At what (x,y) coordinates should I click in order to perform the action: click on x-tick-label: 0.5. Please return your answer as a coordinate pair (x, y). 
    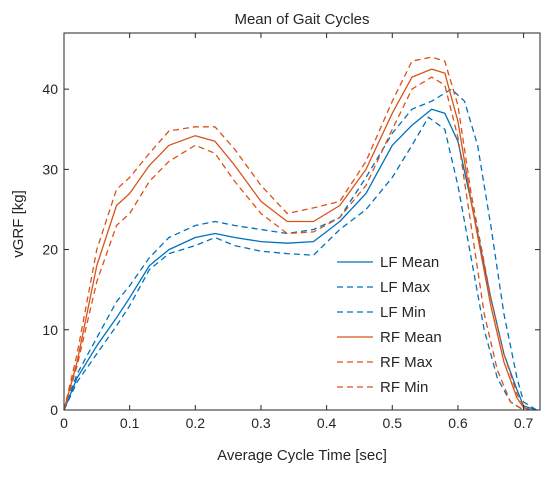
    Looking at the image, I should click on (393, 423).